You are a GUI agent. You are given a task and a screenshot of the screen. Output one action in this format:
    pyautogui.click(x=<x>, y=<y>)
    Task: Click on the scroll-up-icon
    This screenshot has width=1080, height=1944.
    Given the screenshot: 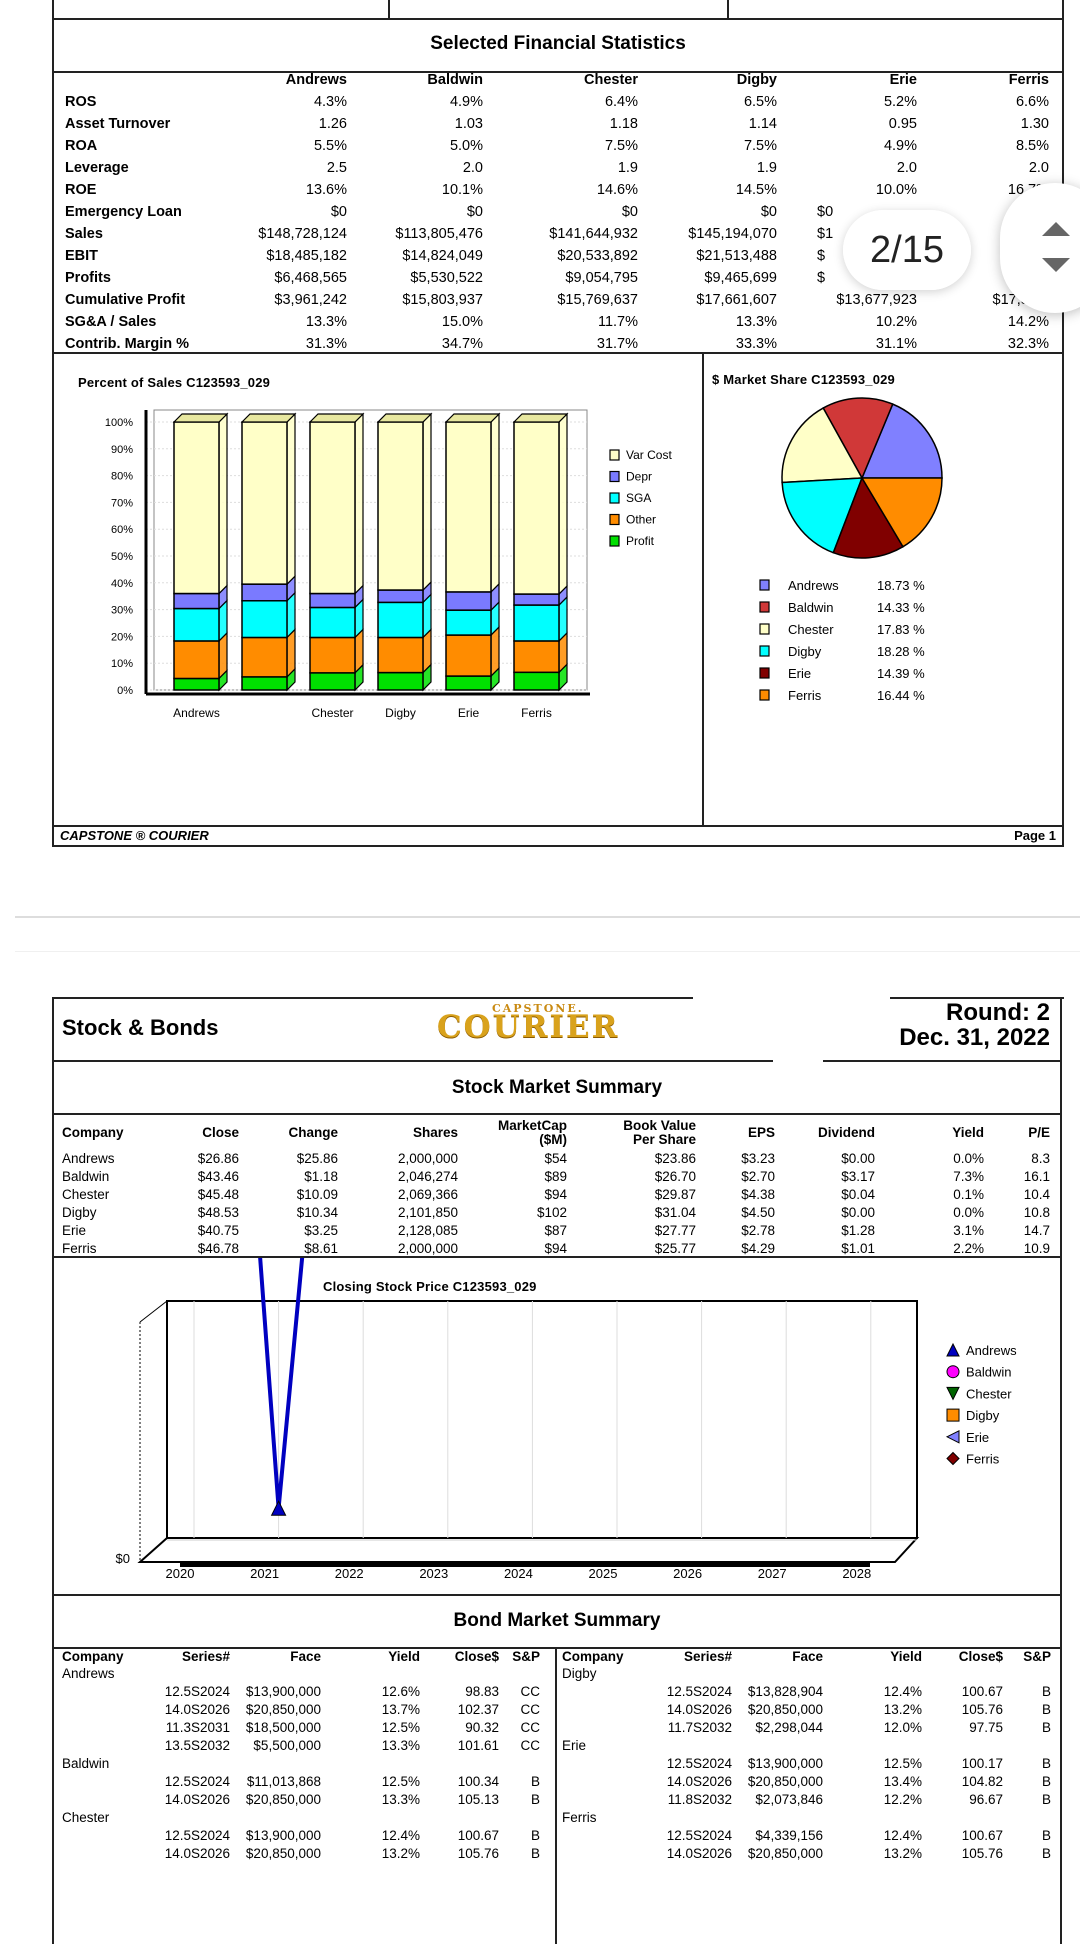 What is the action you would take?
    pyautogui.click(x=1056, y=229)
    